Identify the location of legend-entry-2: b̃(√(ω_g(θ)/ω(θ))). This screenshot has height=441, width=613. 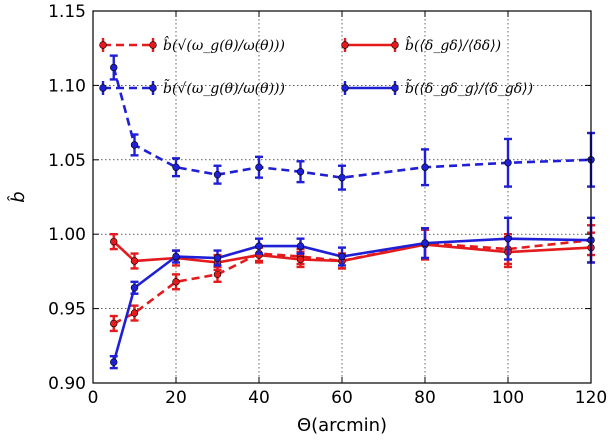
(192, 87).